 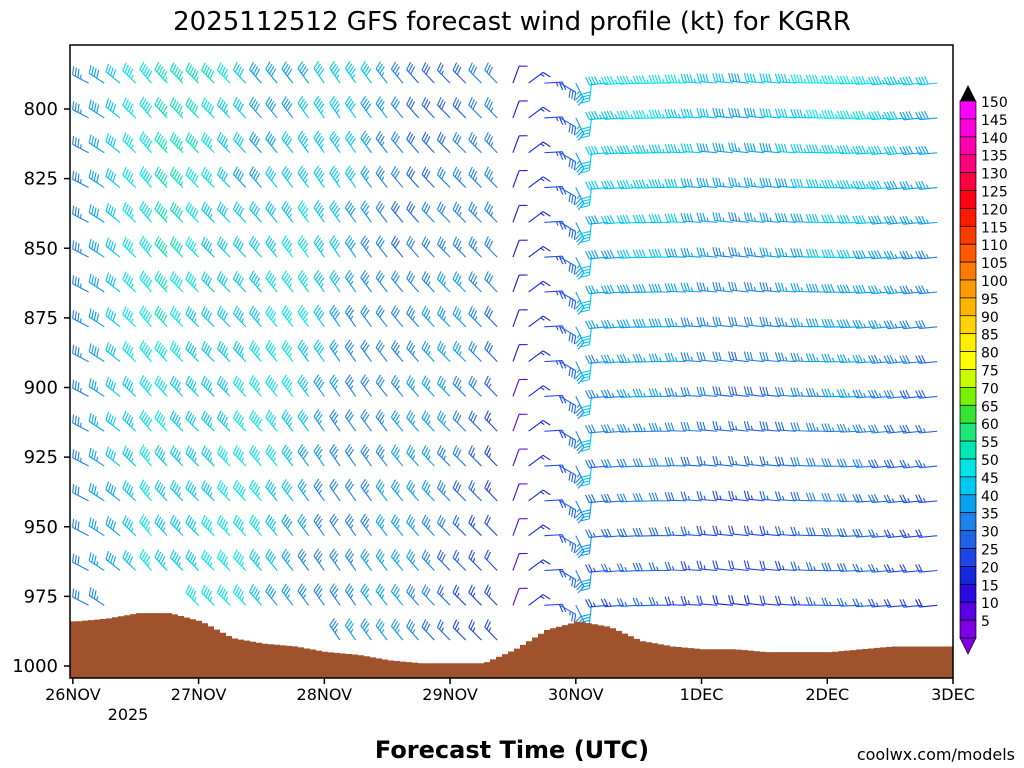 What do you see at coordinates (990, 300) in the screenshot?
I see `colorbar-label: 95` at bounding box center [990, 300].